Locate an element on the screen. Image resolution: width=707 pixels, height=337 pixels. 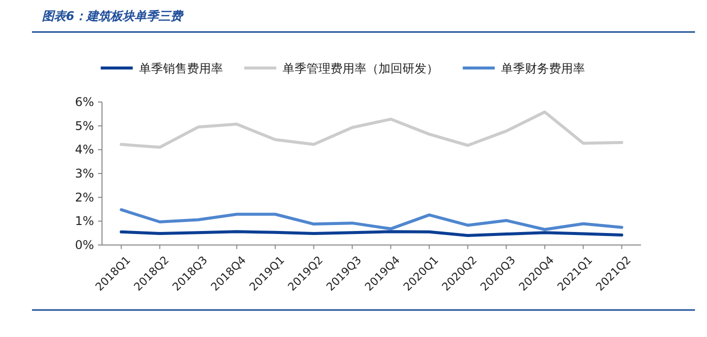
legend-label: 单季管理费用率（加回研发） is located at coordinates (360, 69).